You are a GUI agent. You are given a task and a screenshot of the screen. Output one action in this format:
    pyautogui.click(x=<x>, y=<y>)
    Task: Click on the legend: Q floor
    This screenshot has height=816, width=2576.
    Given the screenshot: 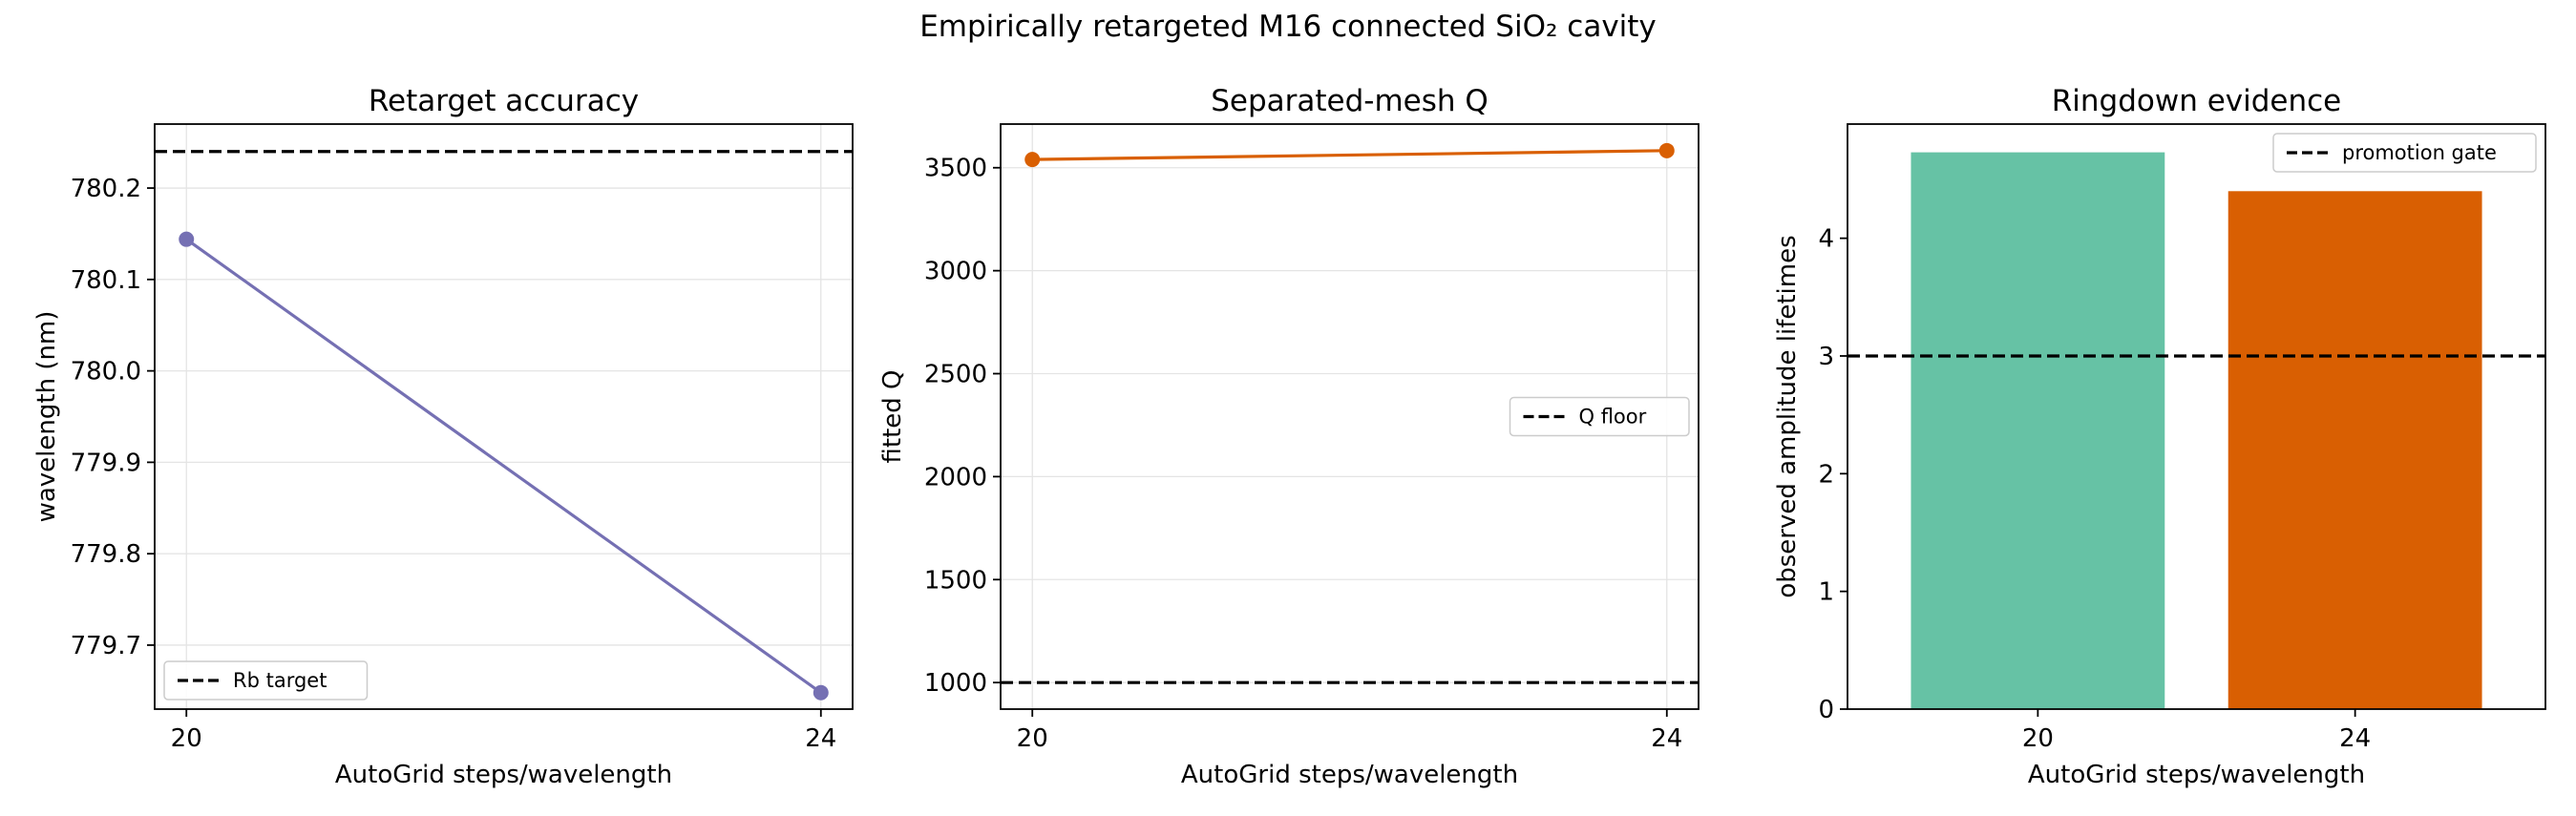 What is the action you would take?
    pyautogui.click(x=1599, y=416)
    